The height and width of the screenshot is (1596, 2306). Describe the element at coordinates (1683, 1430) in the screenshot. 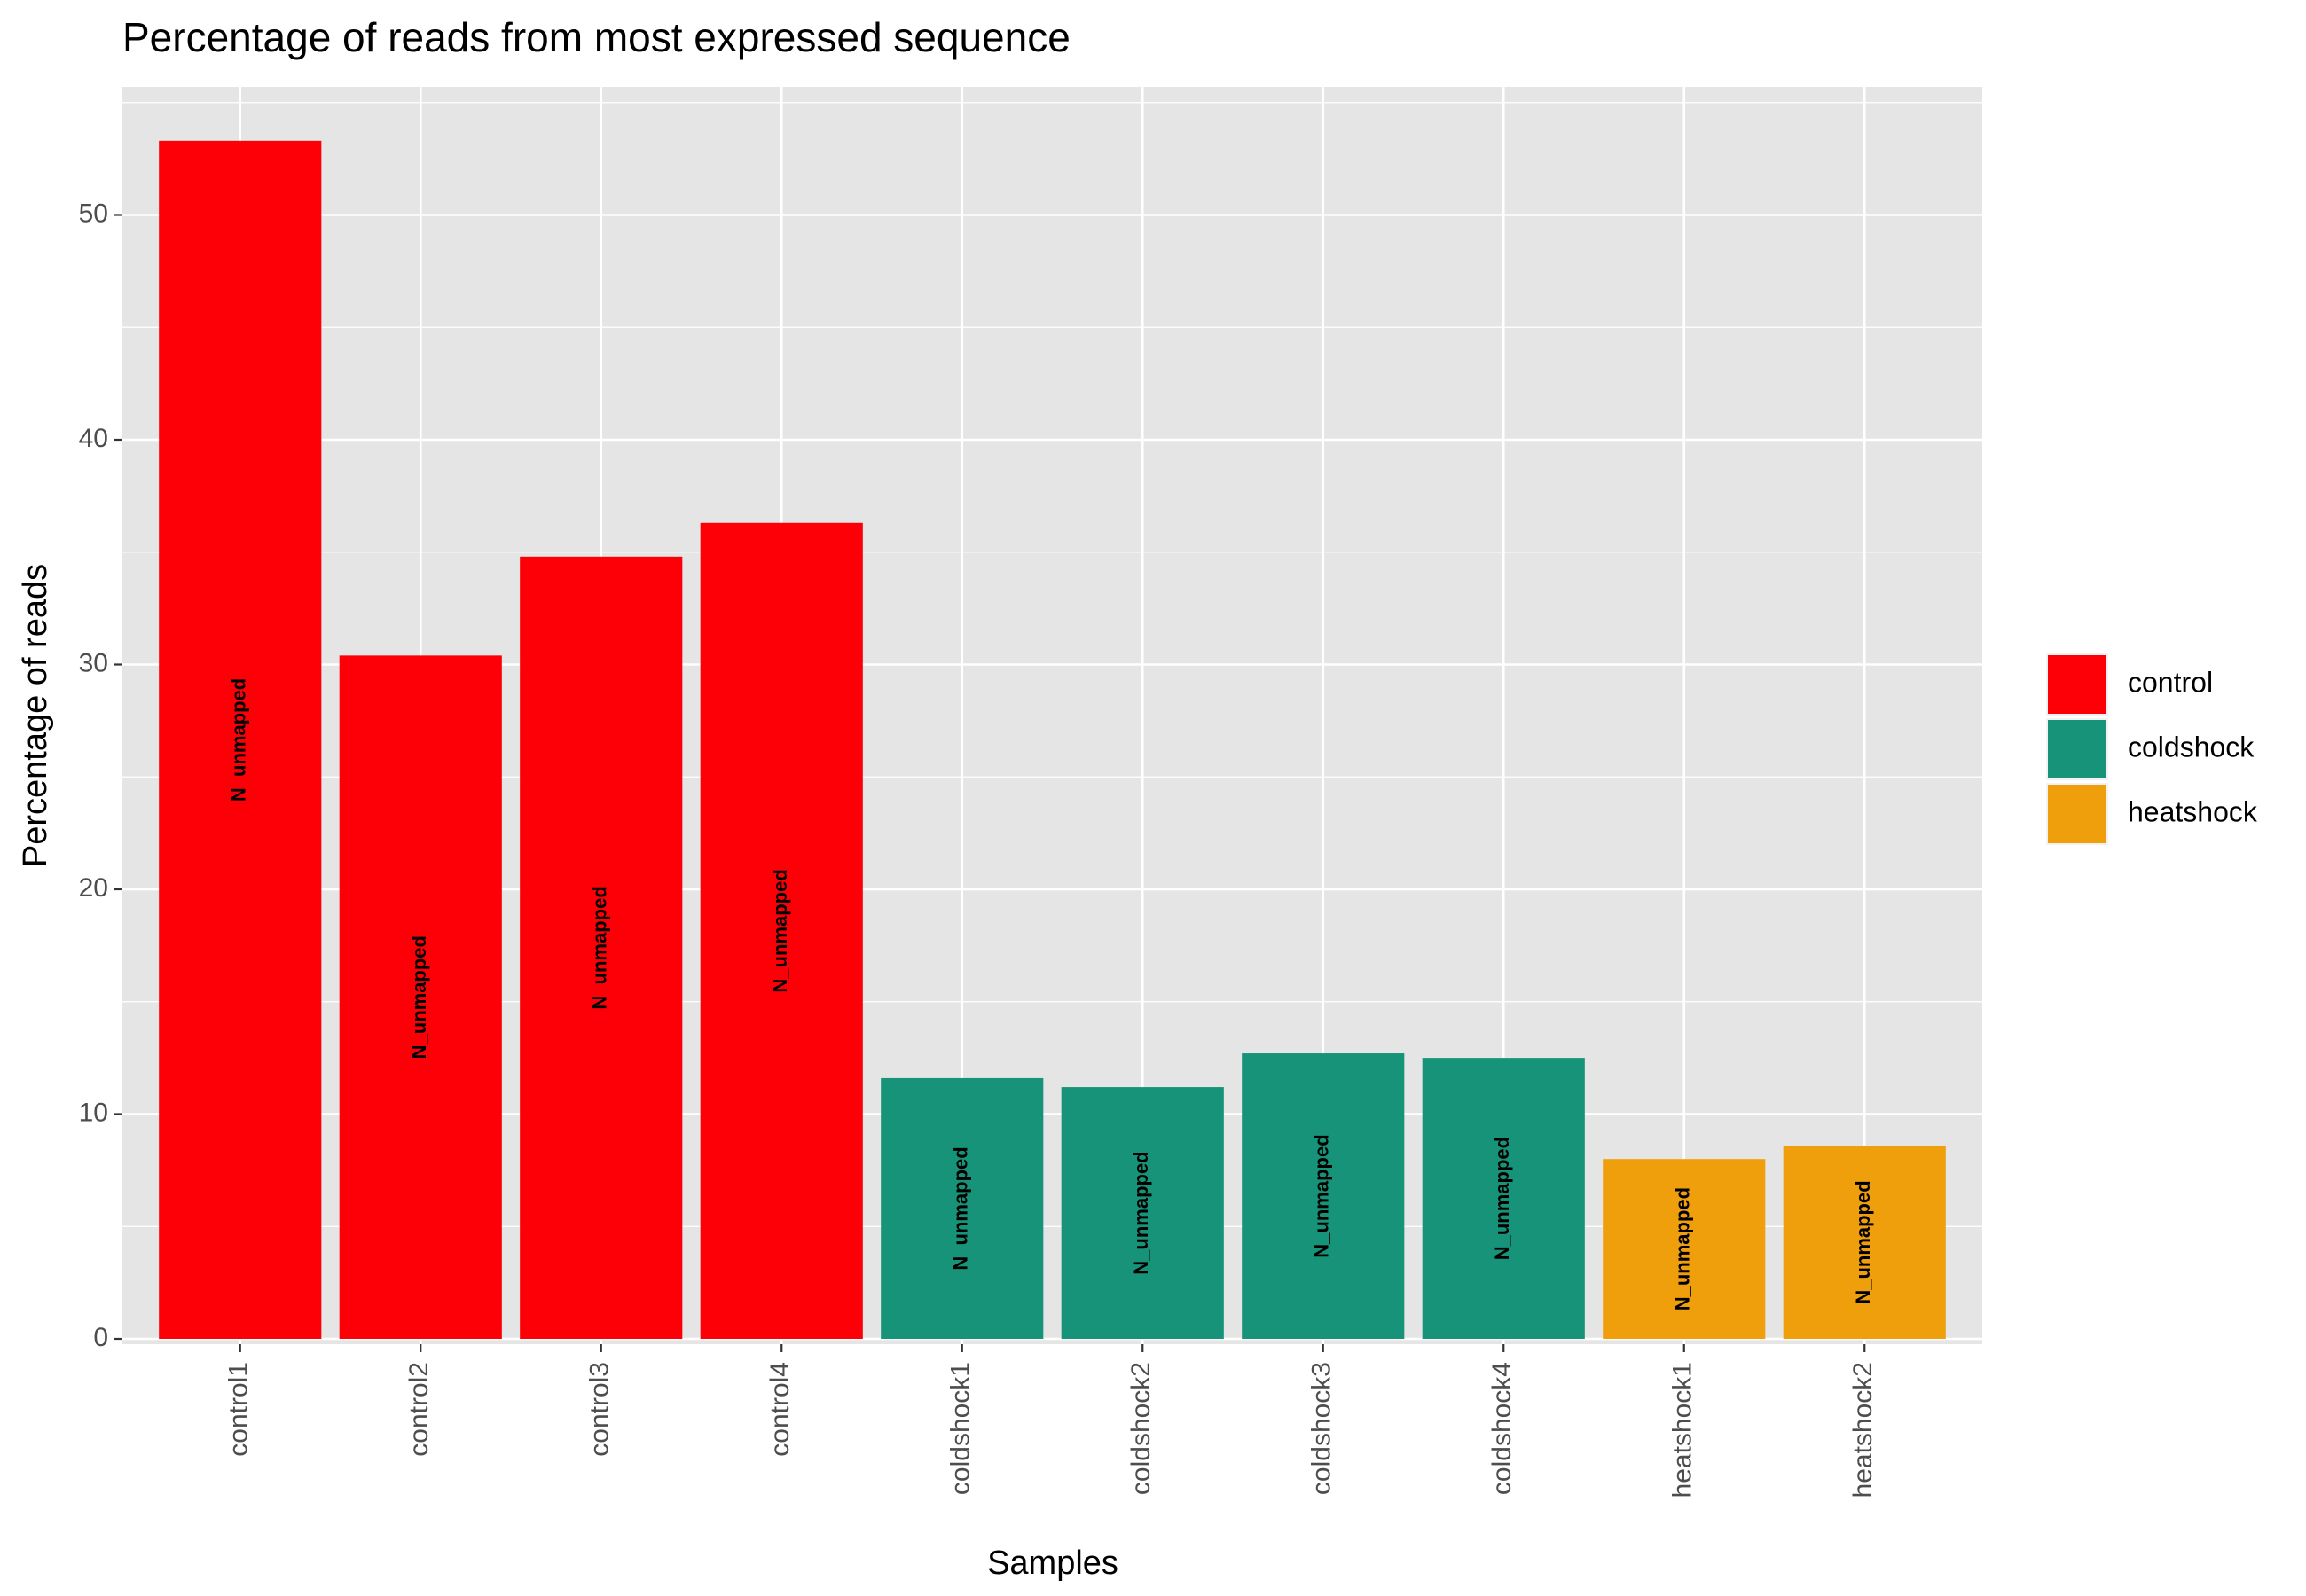

I see `x-tick-label-heatshock1: heatshock1` at that location.